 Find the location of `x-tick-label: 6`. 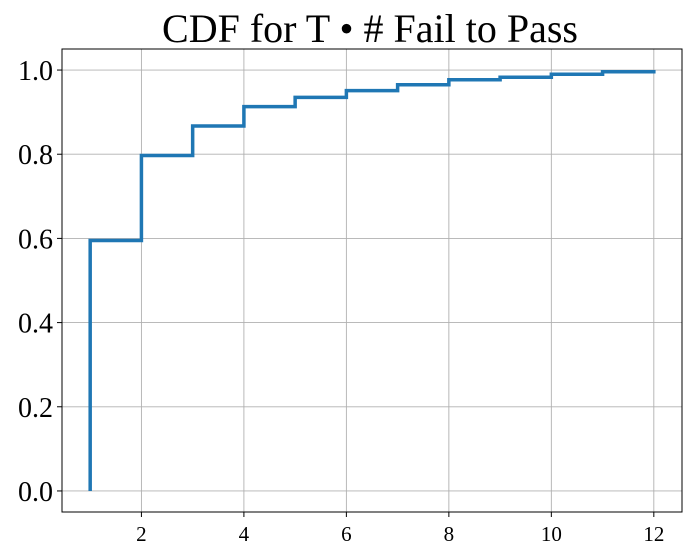

x-tick-label: 6 is located at coordinates (346, 534).